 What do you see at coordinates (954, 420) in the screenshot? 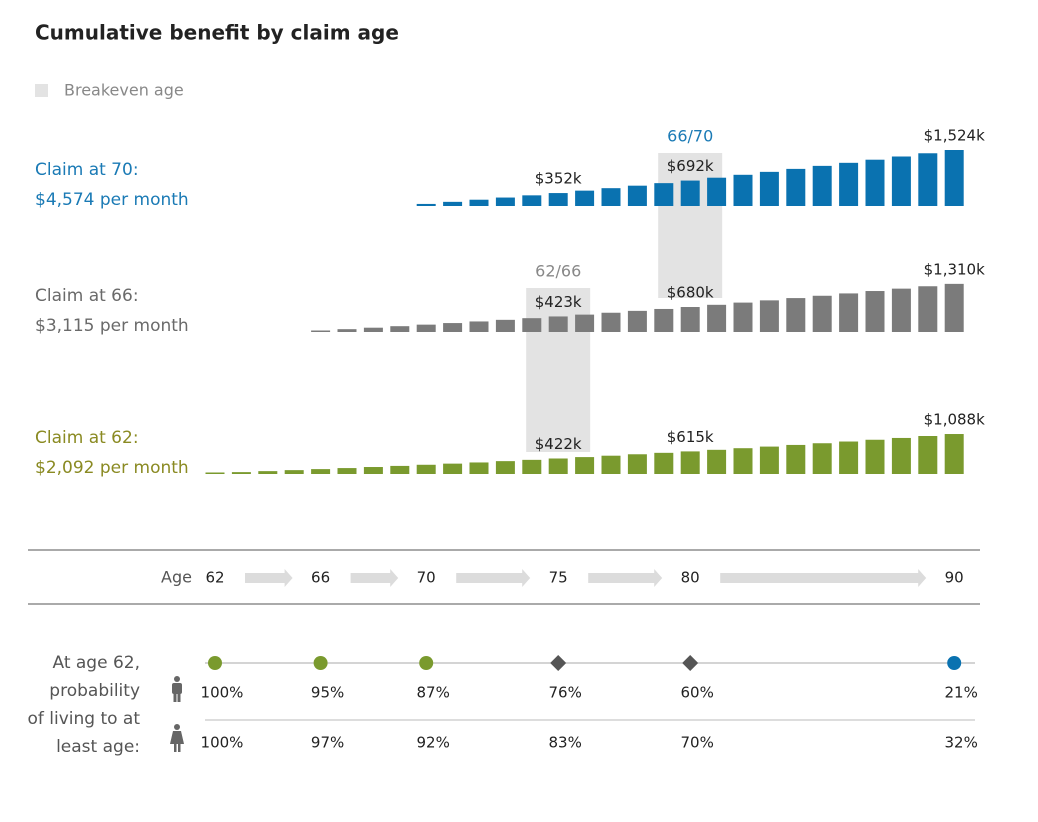
I see `value-label: $1,088k` at bounding box center [954, 420].